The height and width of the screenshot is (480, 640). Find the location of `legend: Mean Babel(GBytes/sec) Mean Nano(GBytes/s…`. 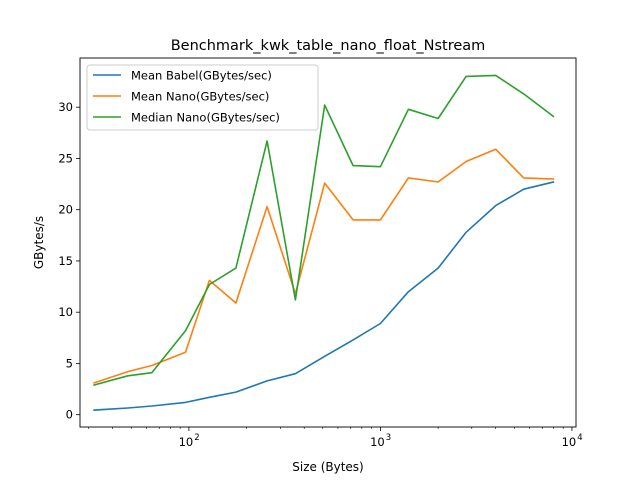

legend: Mean Babel(GBytes/sec) Mean Nano(GBytes/s… is located at coordinates (202, 97).